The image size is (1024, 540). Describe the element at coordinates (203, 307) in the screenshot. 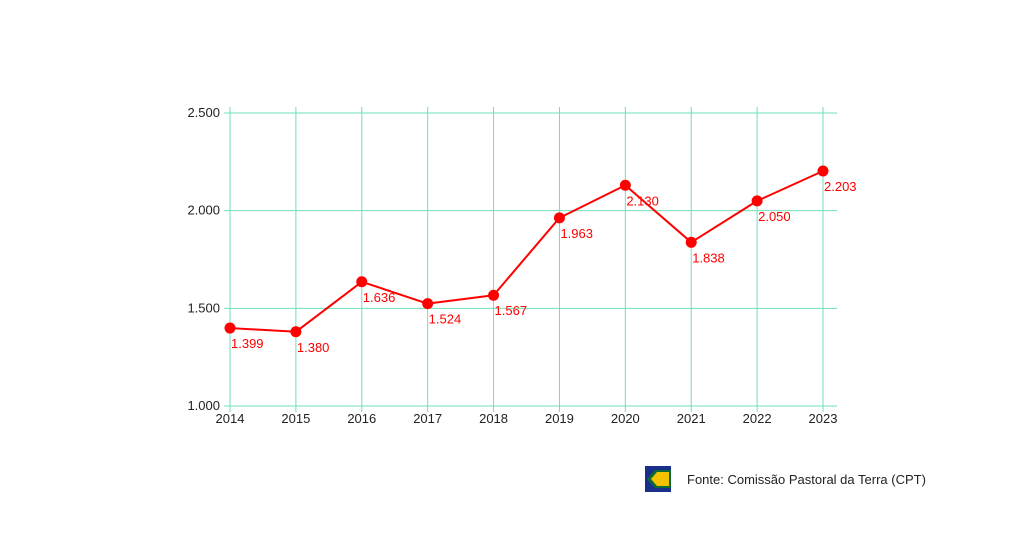

I see `y-tick-label: 1.500` at that location.